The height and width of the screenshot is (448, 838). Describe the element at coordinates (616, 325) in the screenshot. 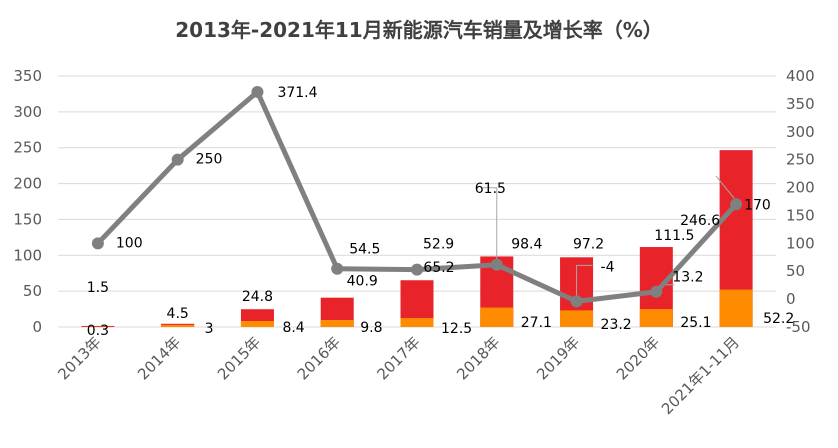

I see `label-bottom: 23.2` at that location.